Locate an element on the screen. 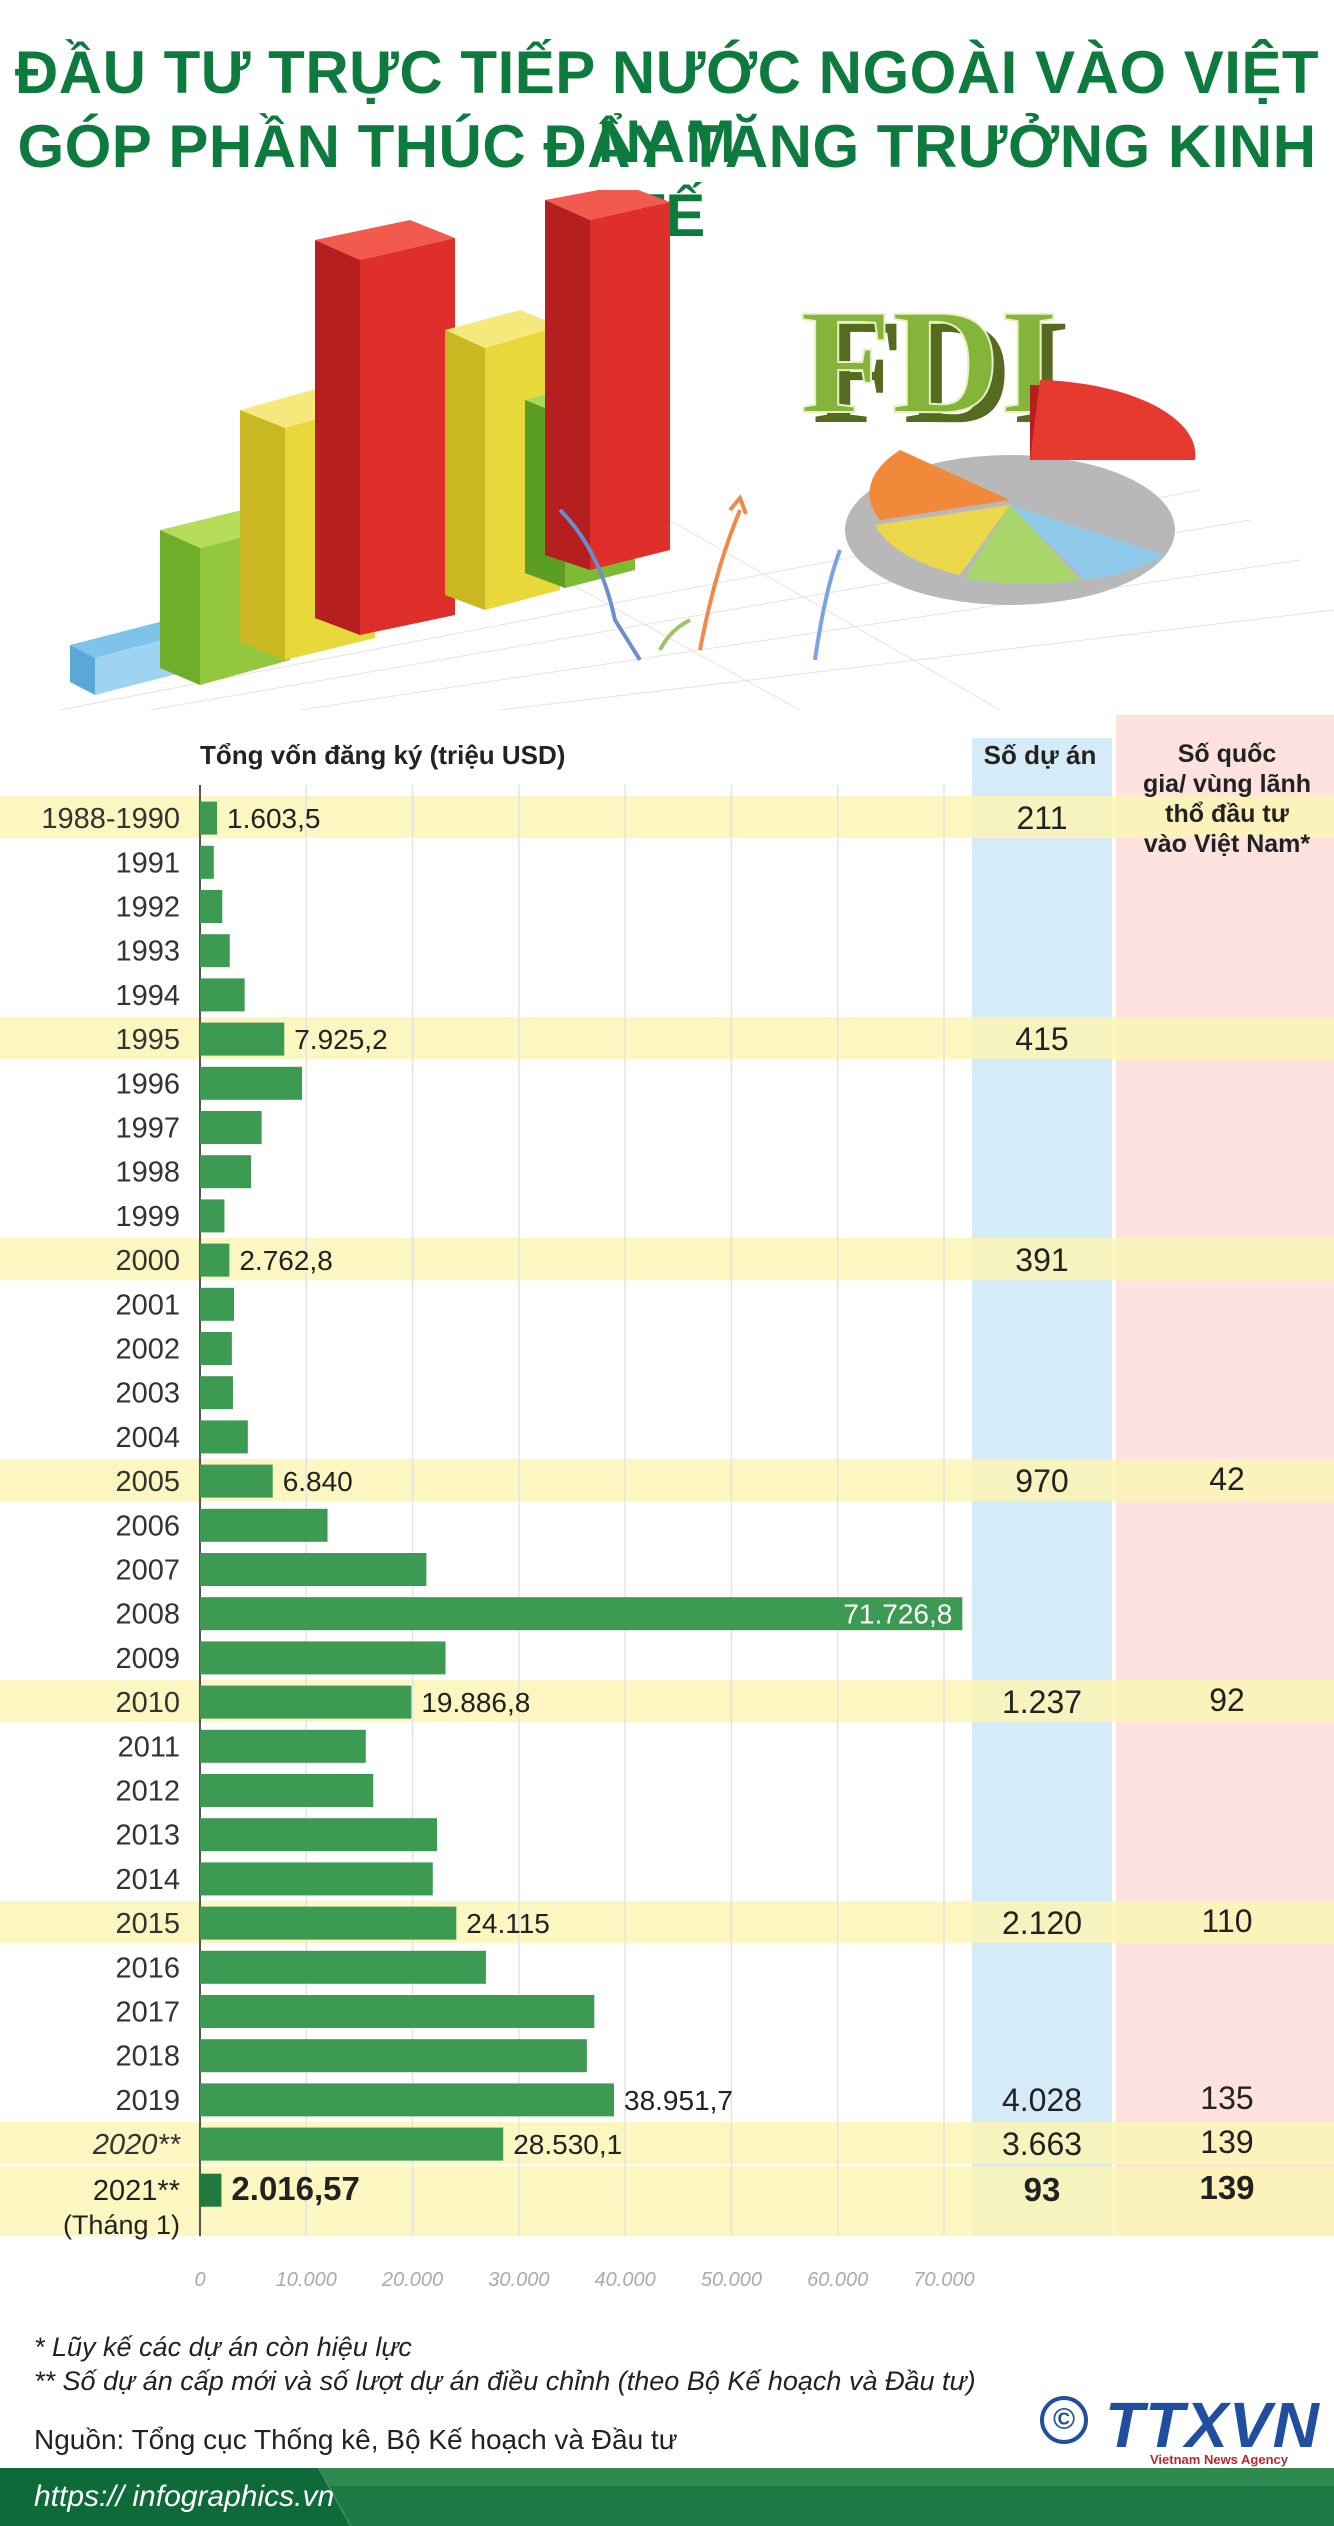  data-label: 2.762,8 is located at coordinates (285, 1260).